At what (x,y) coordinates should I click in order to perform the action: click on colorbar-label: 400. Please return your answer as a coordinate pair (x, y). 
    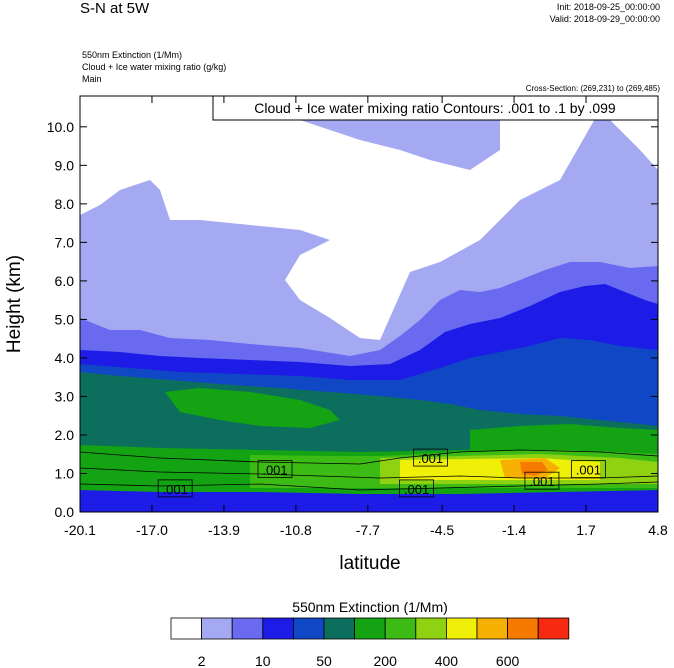
    Looking at the image, I should click on (447, 660).